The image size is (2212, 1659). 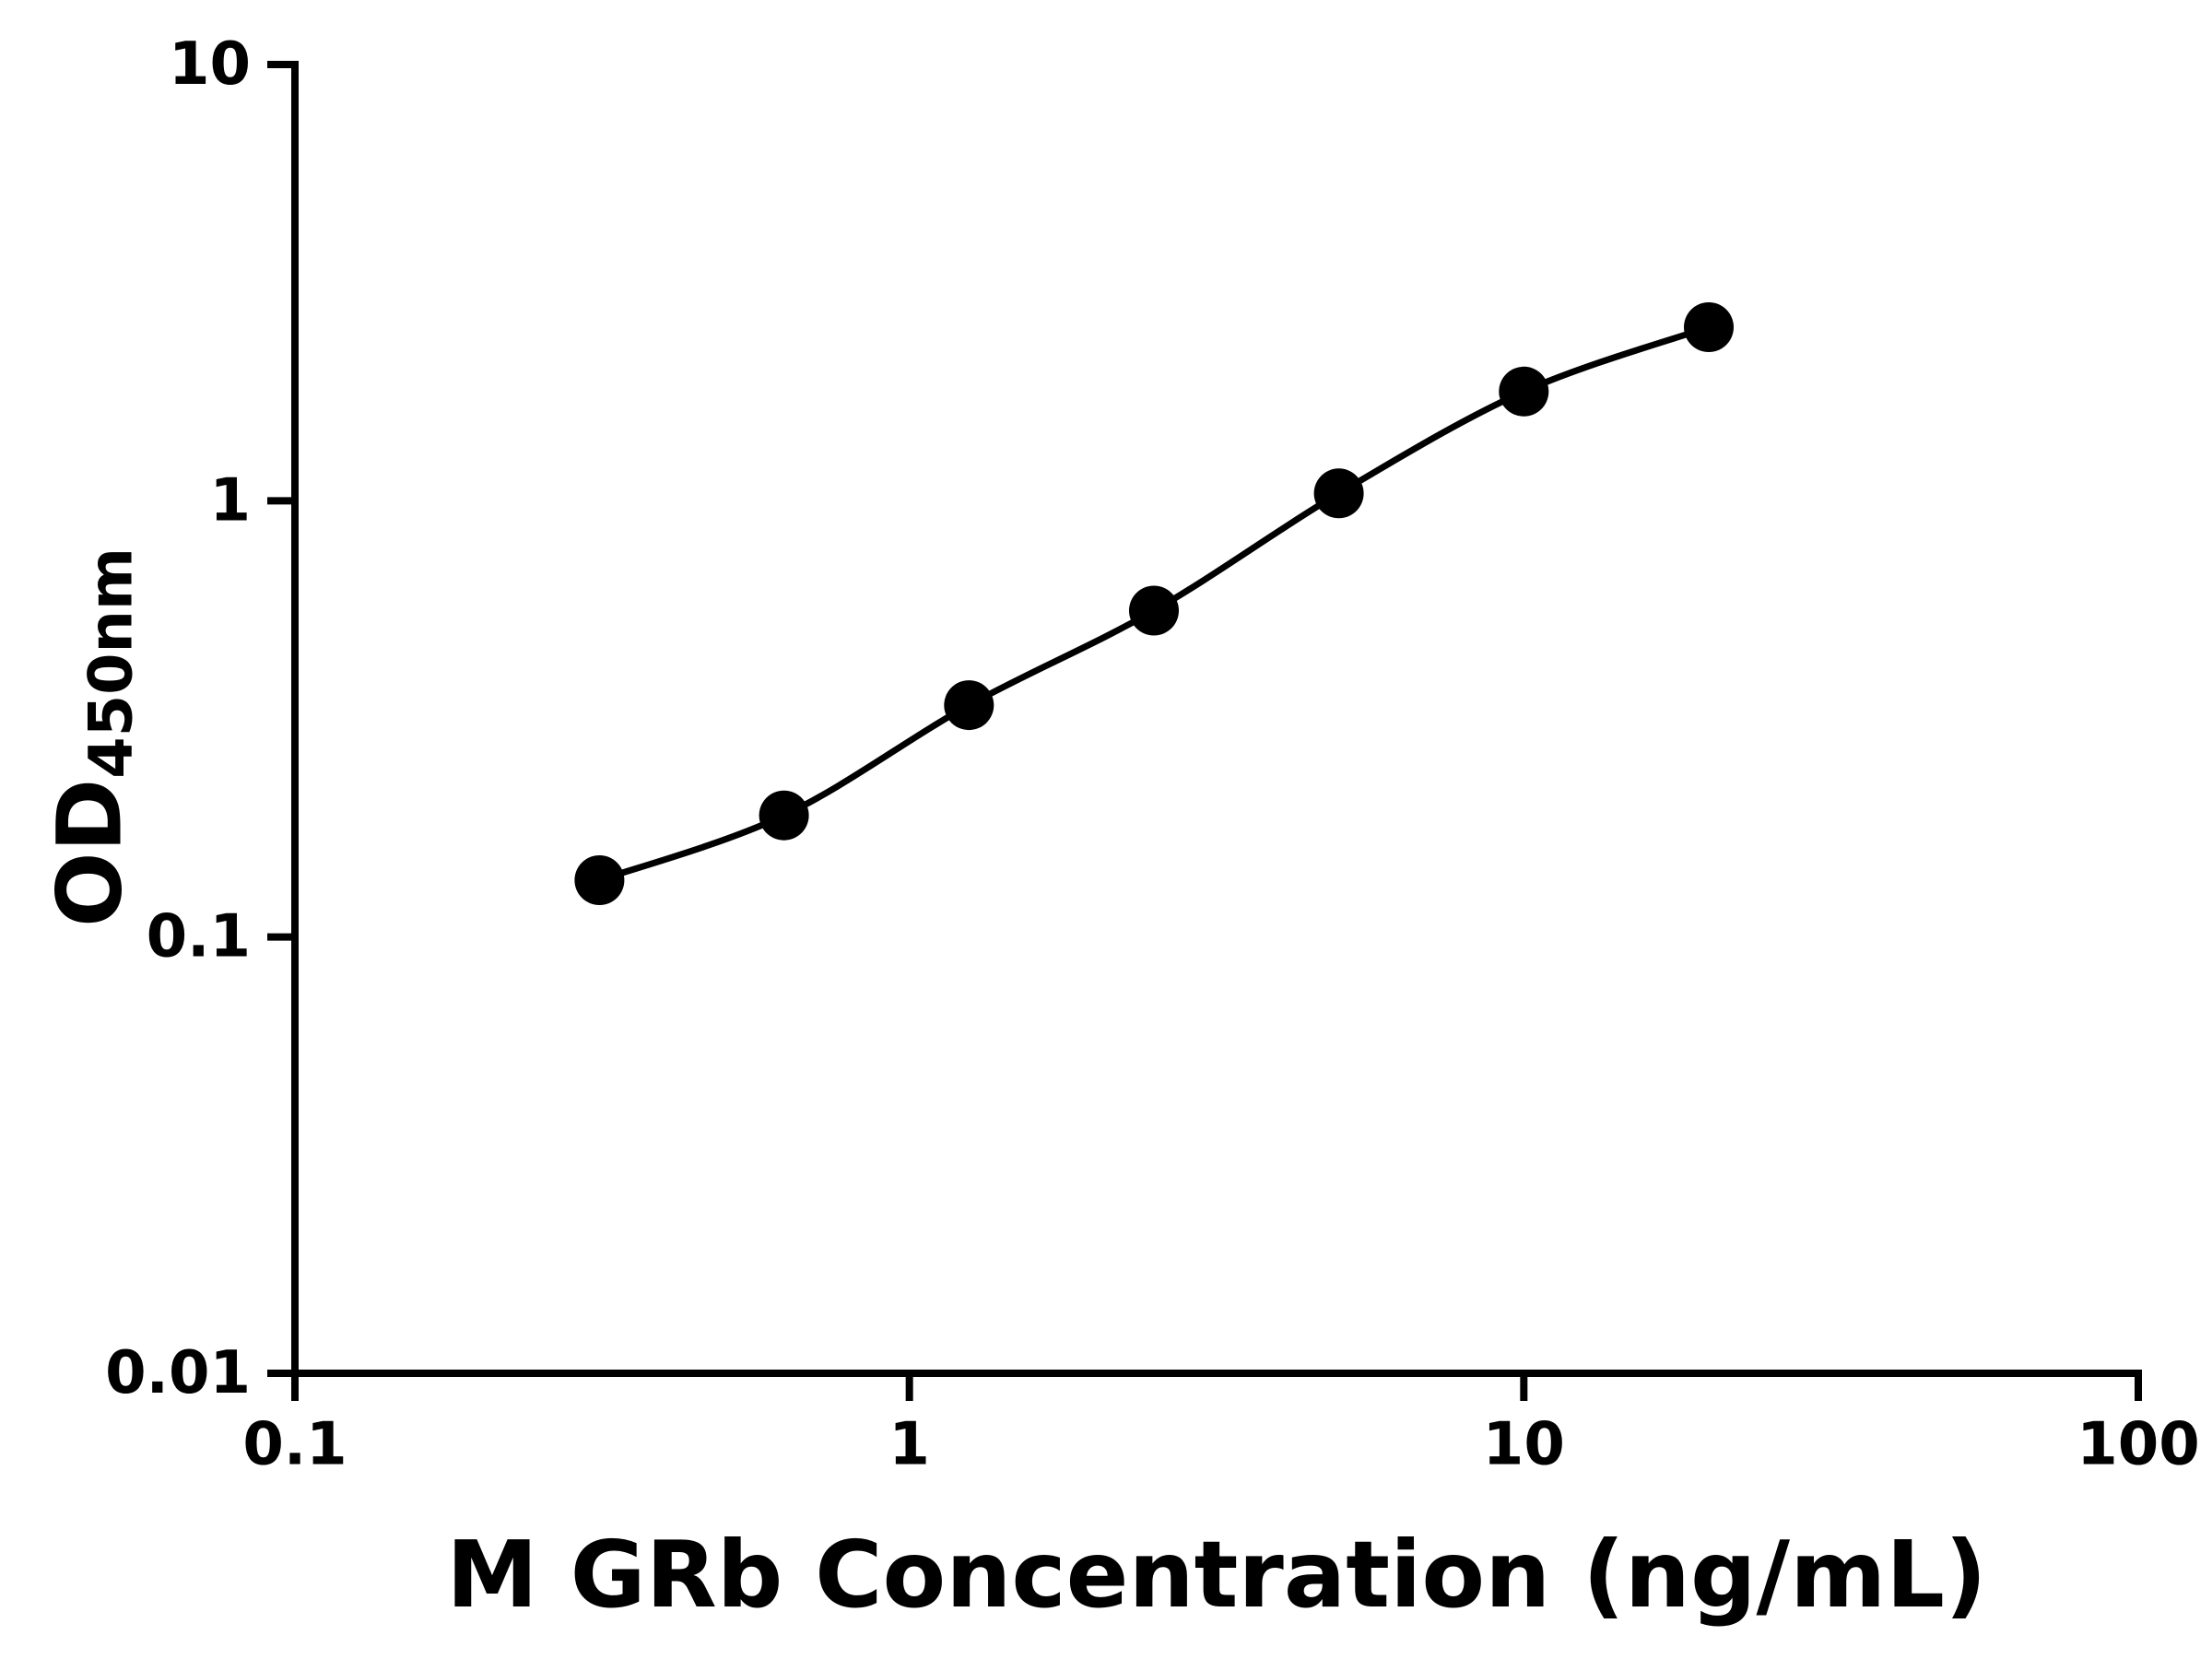 I want to click on x-axis-tick-label: 1, so click(x=909, y=1444).